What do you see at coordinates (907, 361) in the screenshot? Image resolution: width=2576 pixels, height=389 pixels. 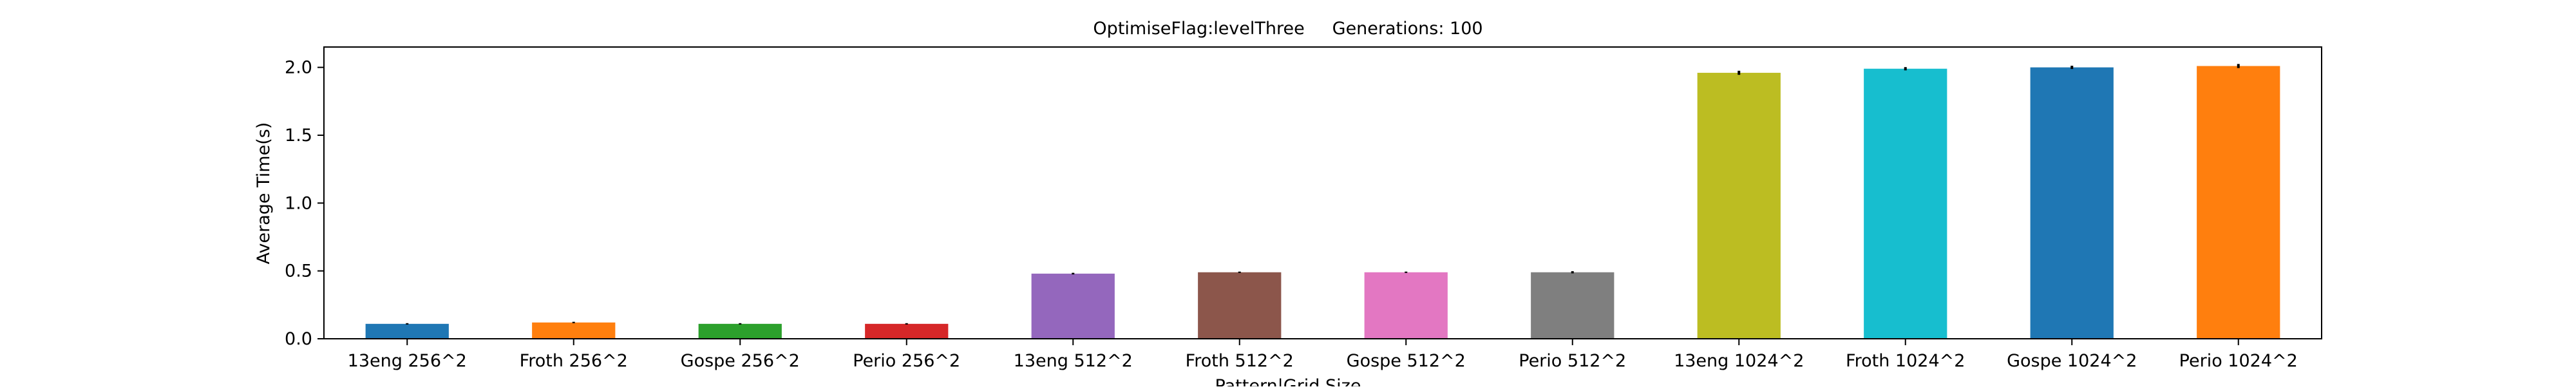 I see `x-tick-label: Perio 256^2` at bounding box center [907, 361].